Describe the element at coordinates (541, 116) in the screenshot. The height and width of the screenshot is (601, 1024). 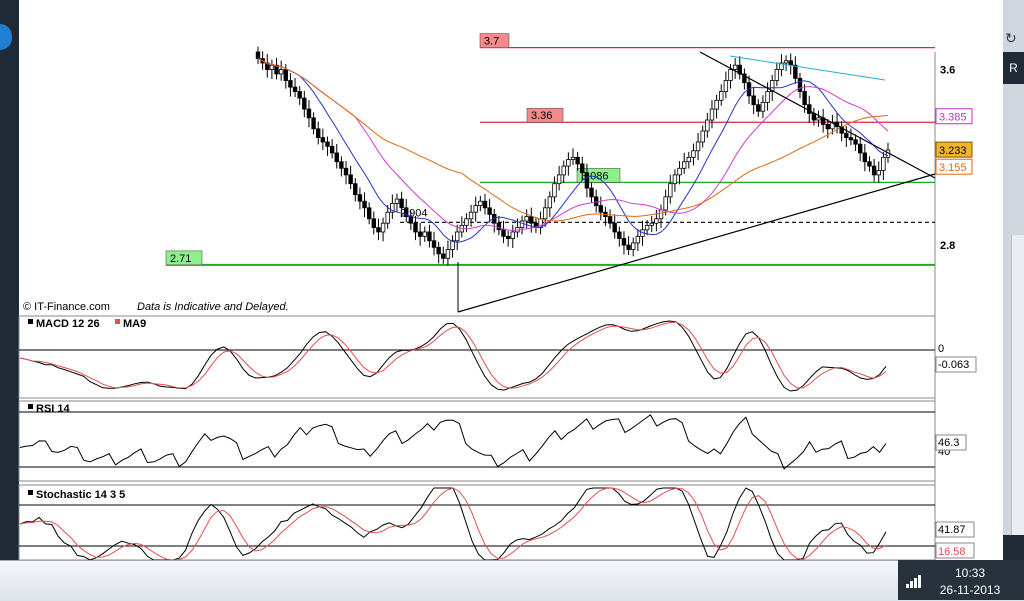
I see `level-label: 3.36` at that location.